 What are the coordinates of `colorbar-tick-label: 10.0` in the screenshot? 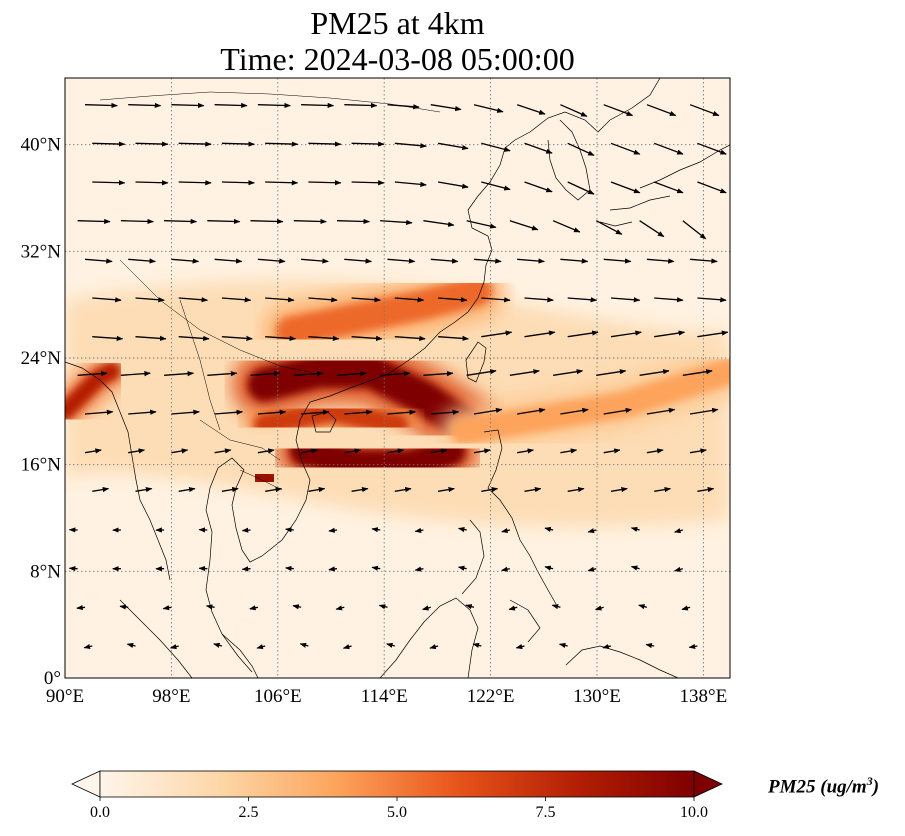 It's located at (694, 812).